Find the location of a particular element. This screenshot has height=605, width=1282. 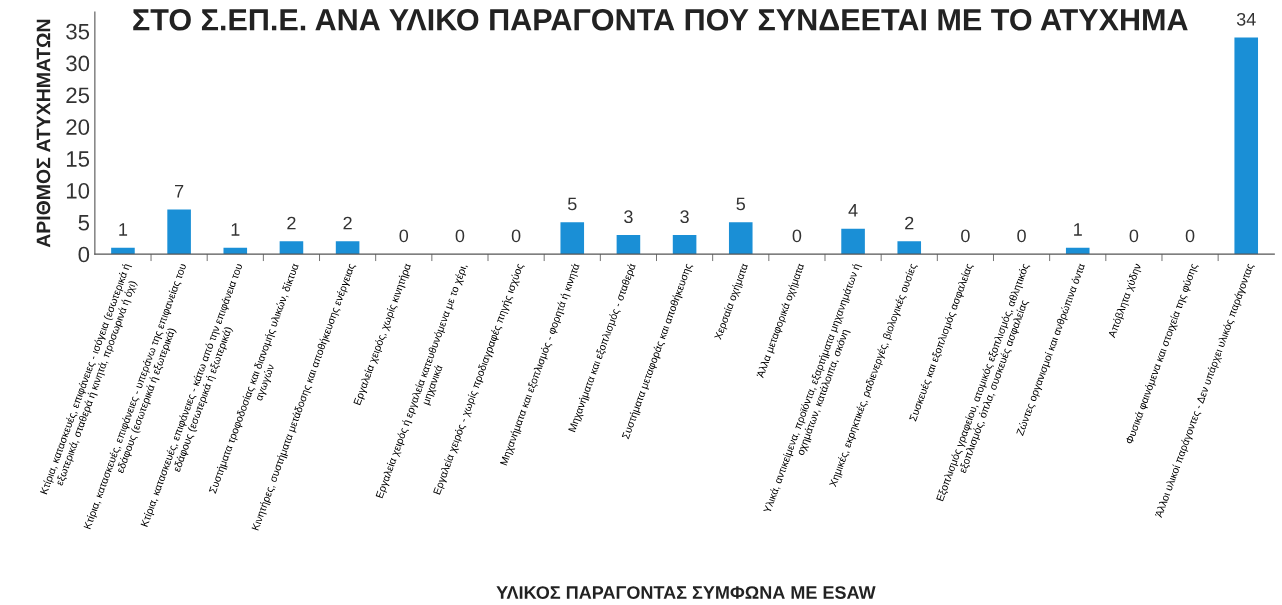

y-tick-label: 10 is located at coordinates (78, 190).